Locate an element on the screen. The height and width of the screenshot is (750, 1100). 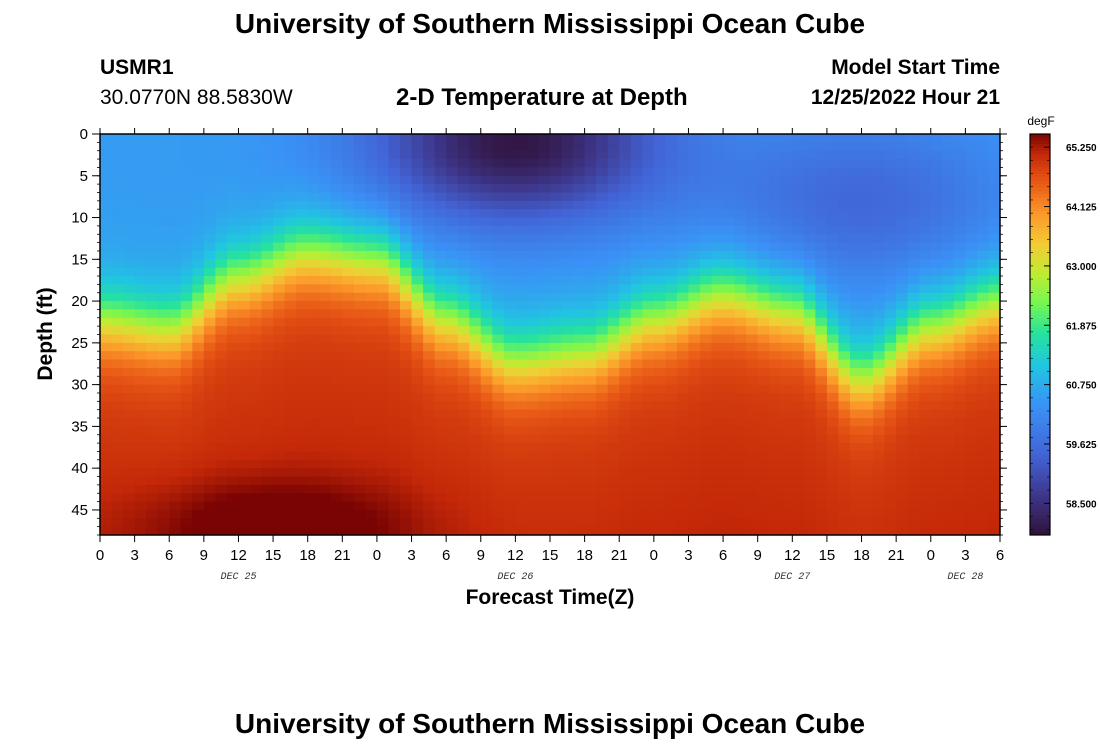
y-tick-label: 0 is located at coordinates (84, 134).